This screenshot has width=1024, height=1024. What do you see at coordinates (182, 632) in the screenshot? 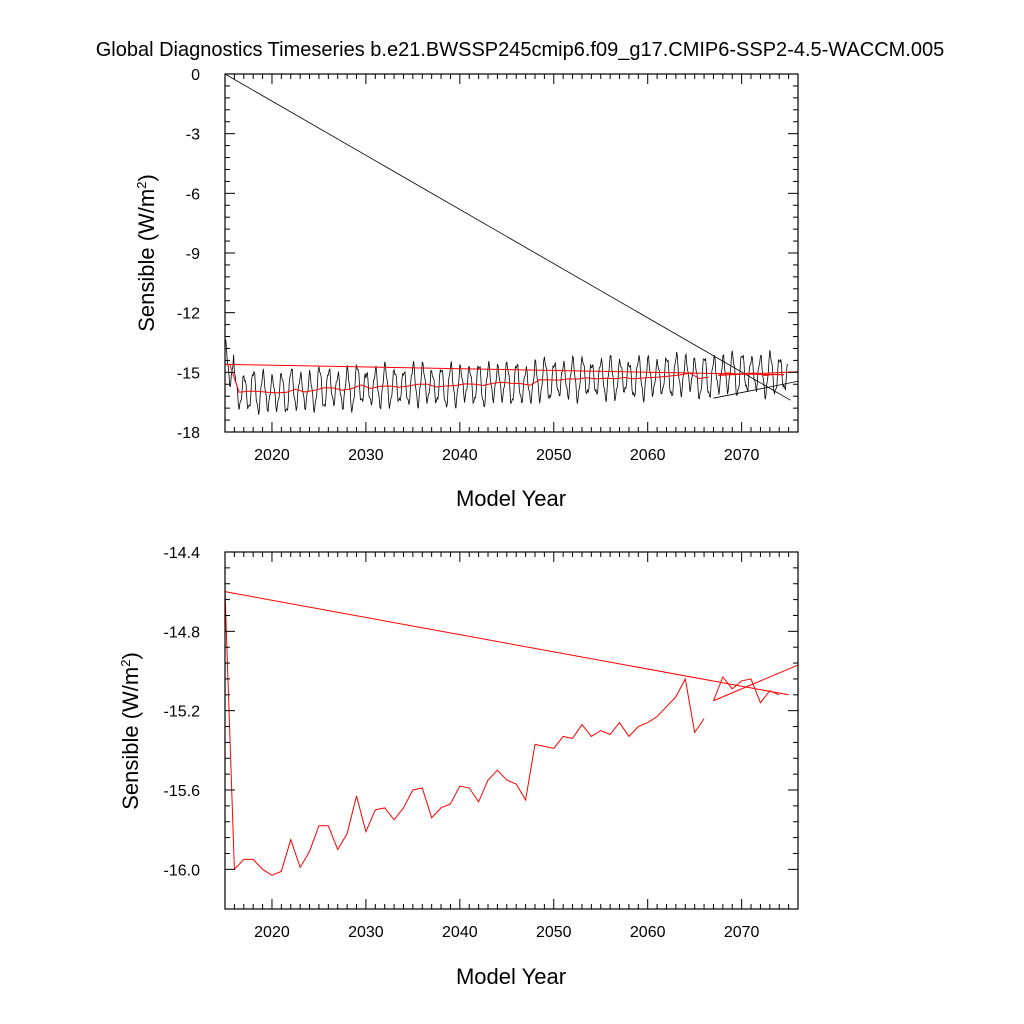
I see `bottom-y-tick-label: -14.8` at bounding box center [182, 632].